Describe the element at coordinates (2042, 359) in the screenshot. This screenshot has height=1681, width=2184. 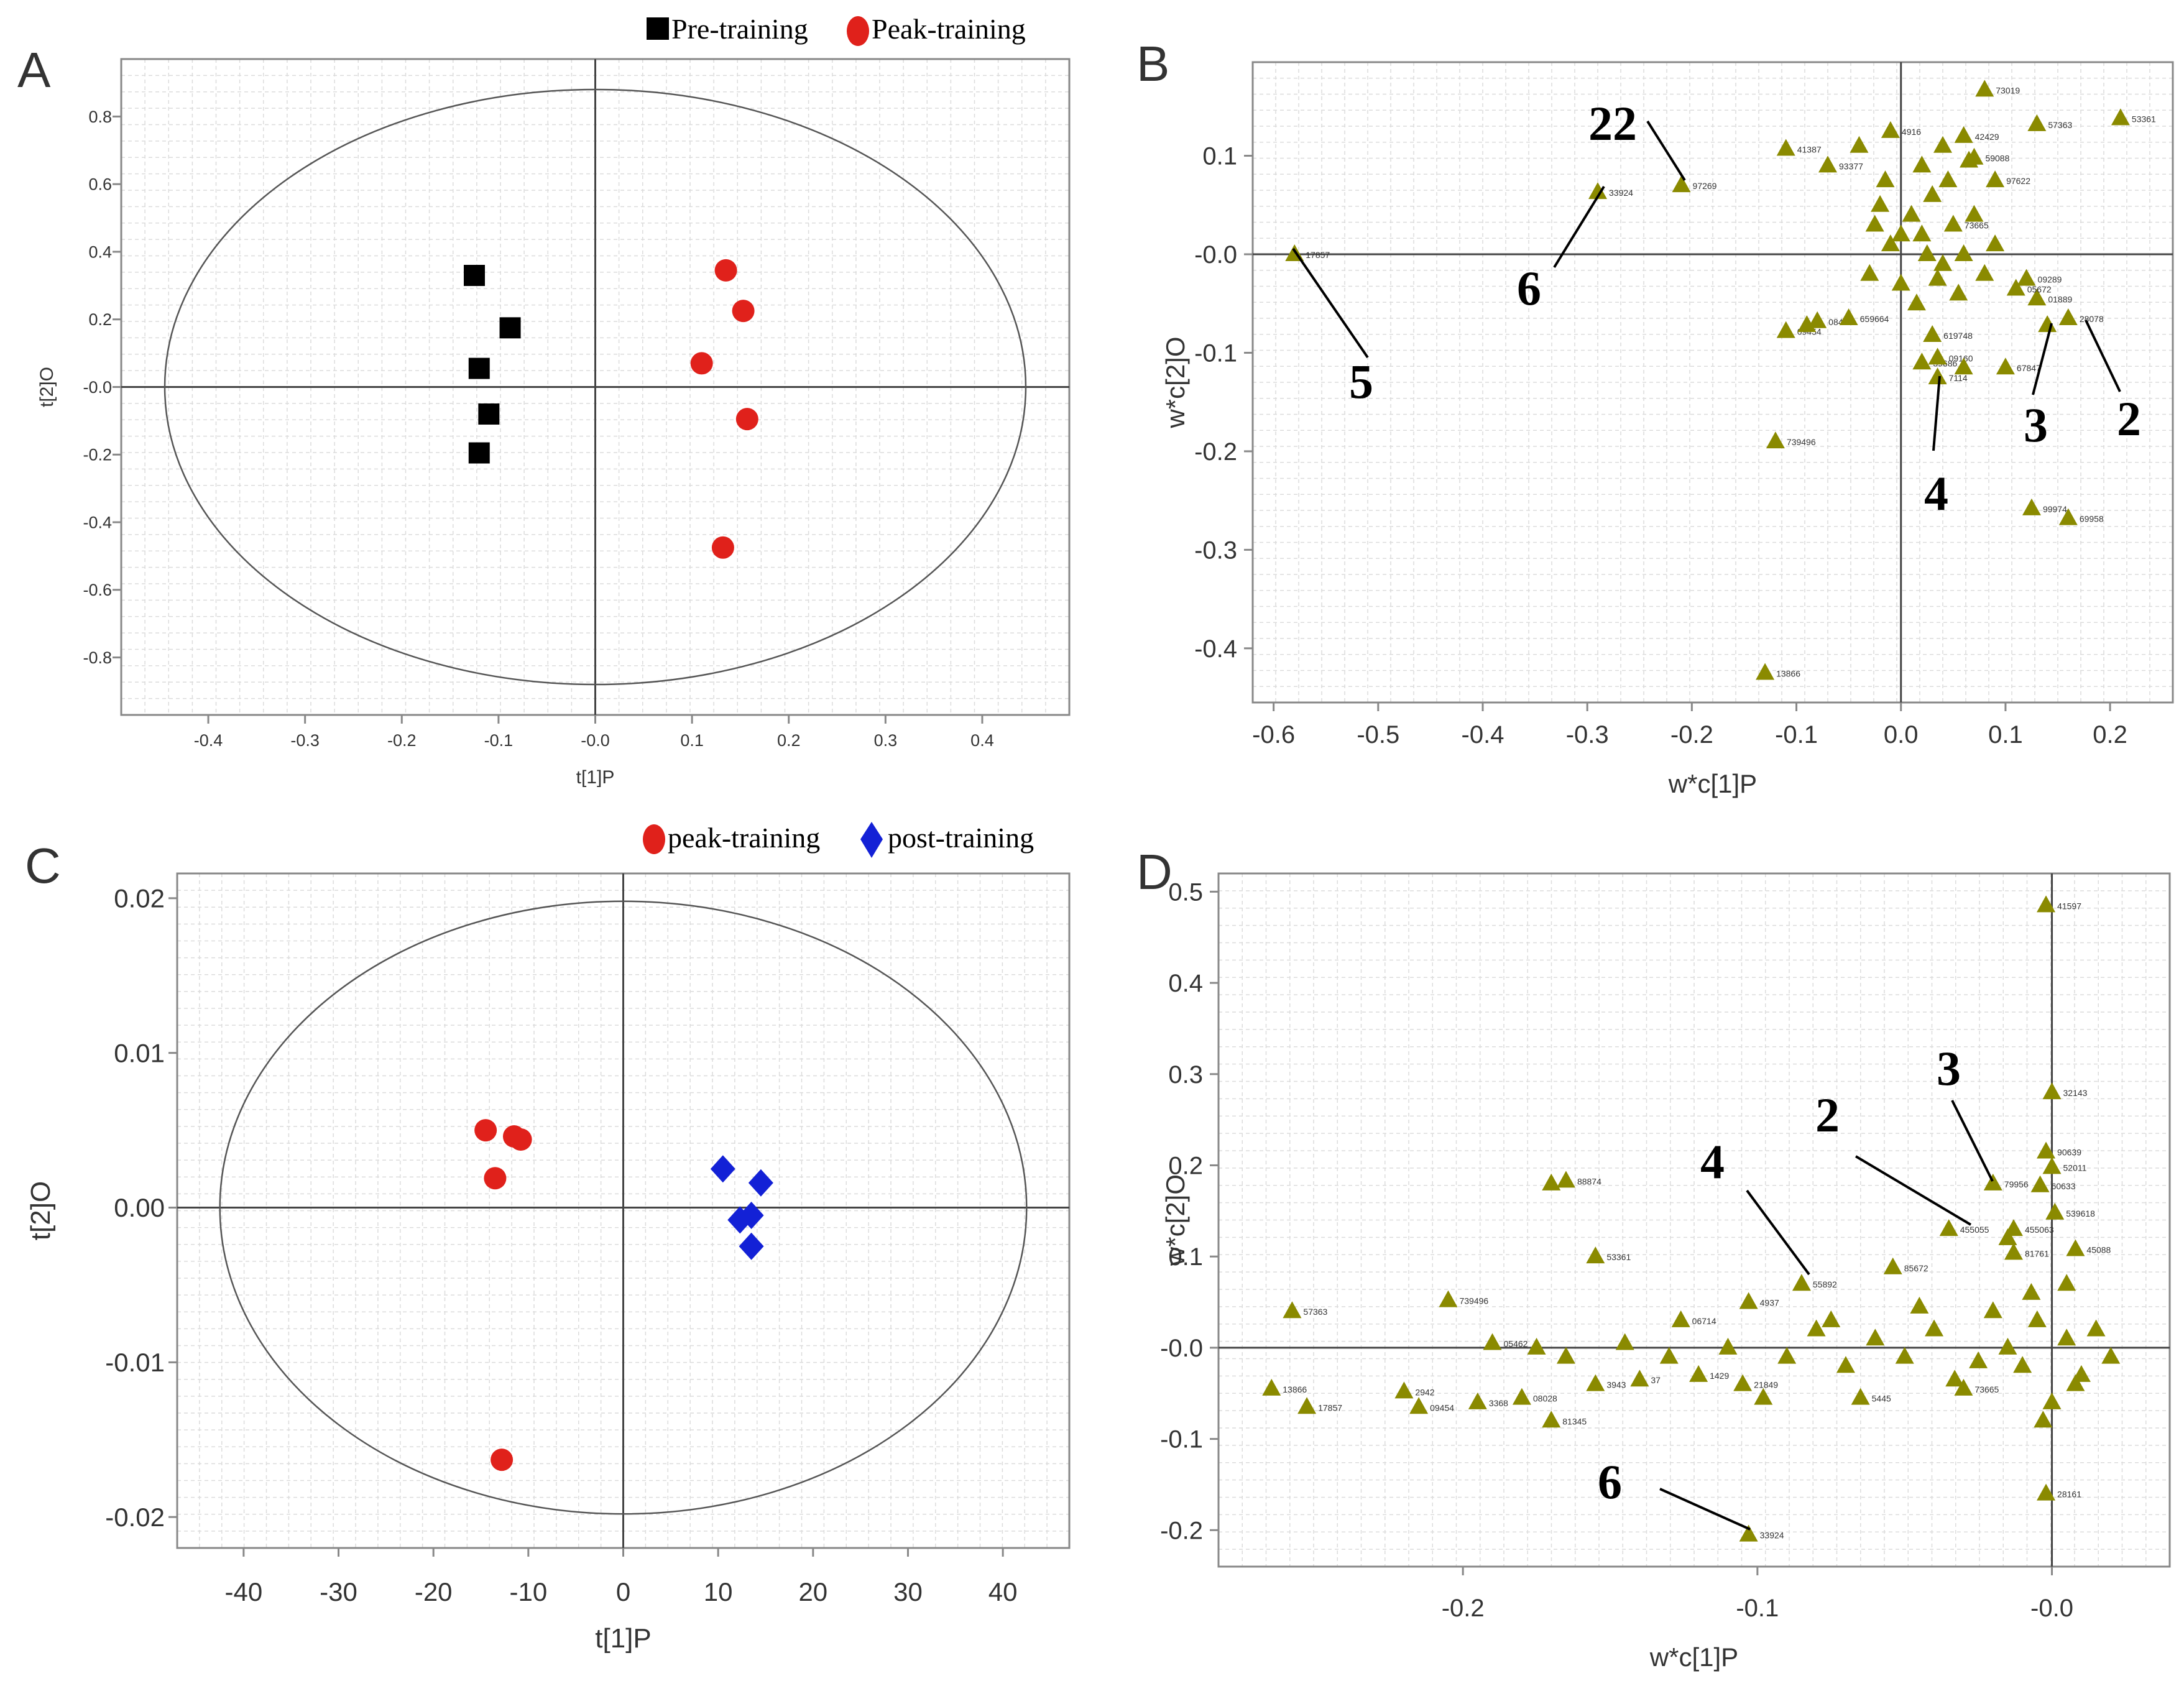
I see `panel-b-callout-line` at that location.